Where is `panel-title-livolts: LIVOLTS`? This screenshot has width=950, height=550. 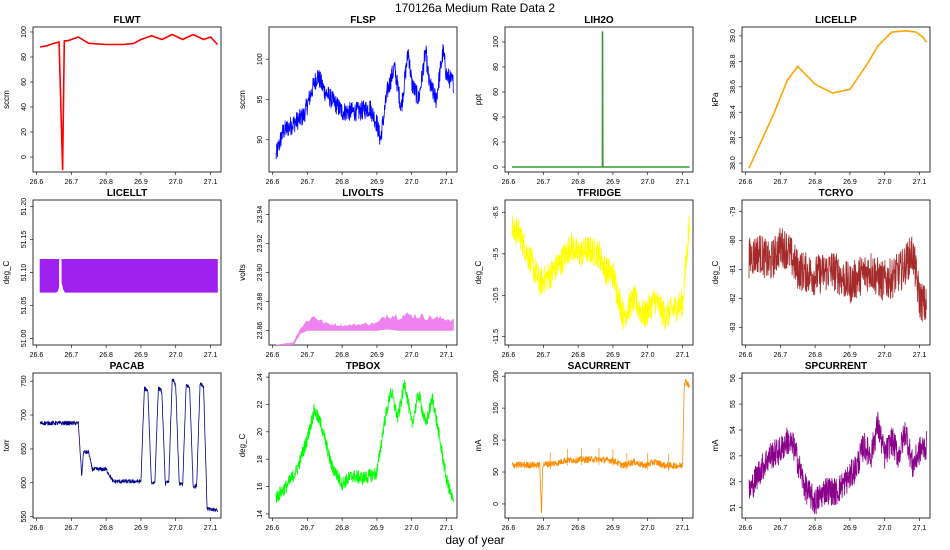
panel-title-livolts: LIVOLTS is located at coordinates (363, 193).